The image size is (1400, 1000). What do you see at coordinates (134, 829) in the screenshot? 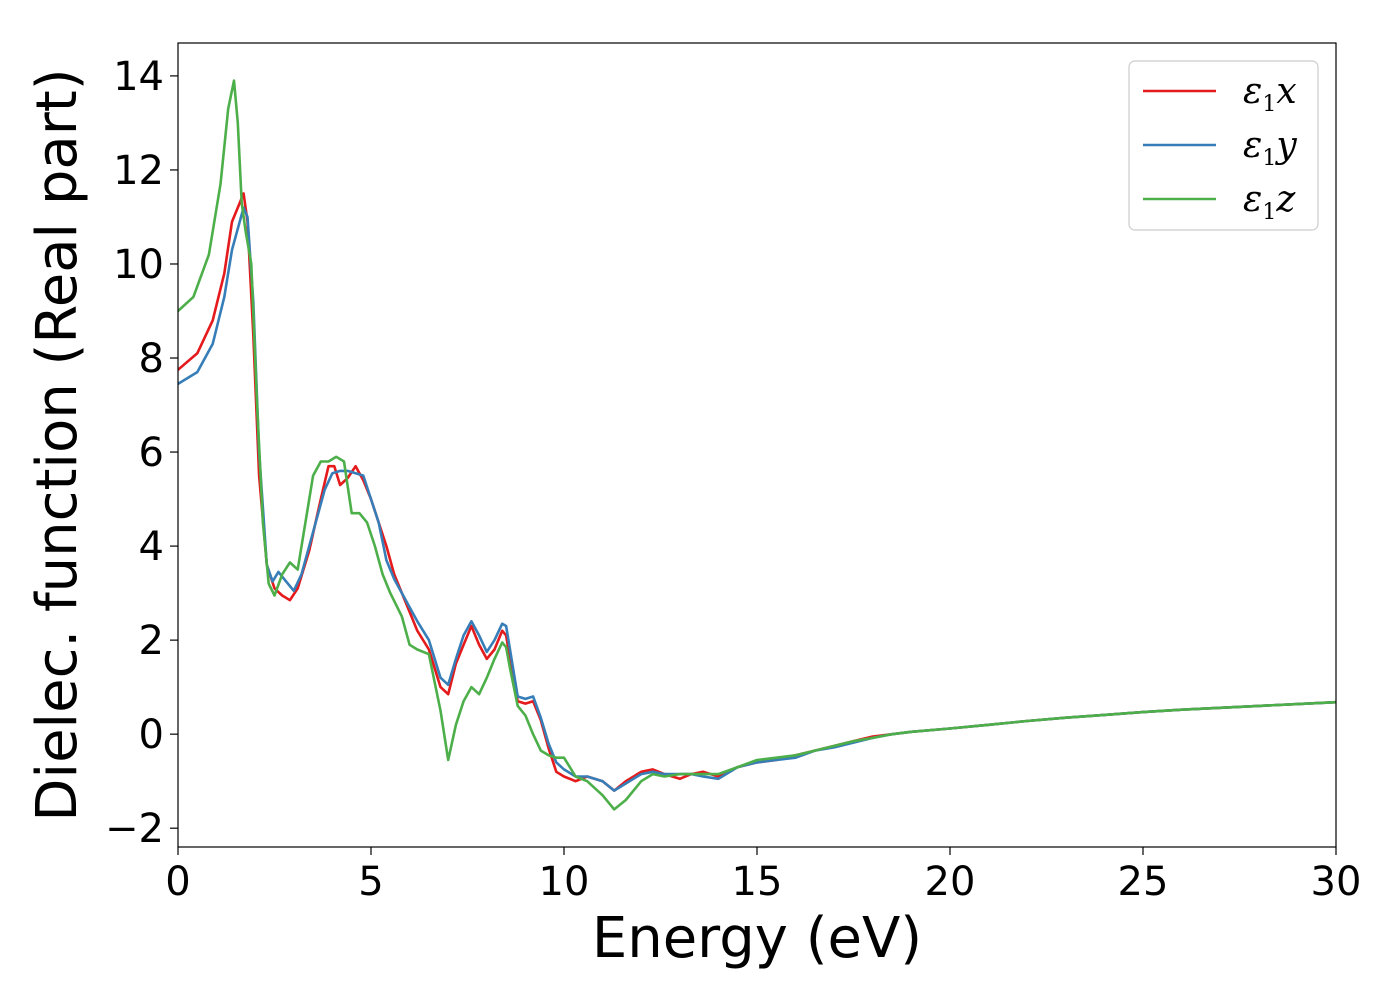
I see `y-tick-label: −2` at bounding box center [134, 829].